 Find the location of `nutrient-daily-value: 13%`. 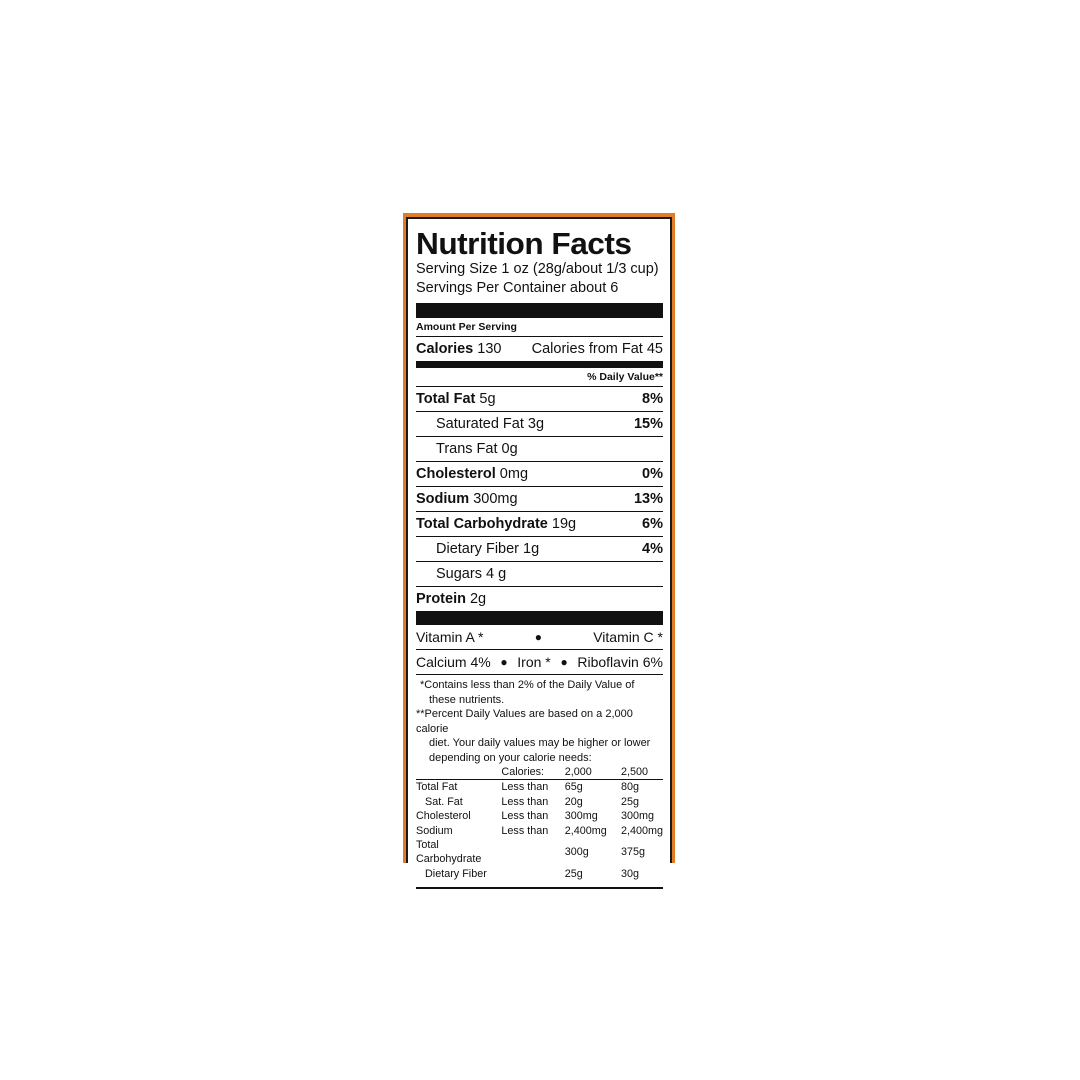

nutrient-daily-value: 13% is located at coordinates (648, 499).